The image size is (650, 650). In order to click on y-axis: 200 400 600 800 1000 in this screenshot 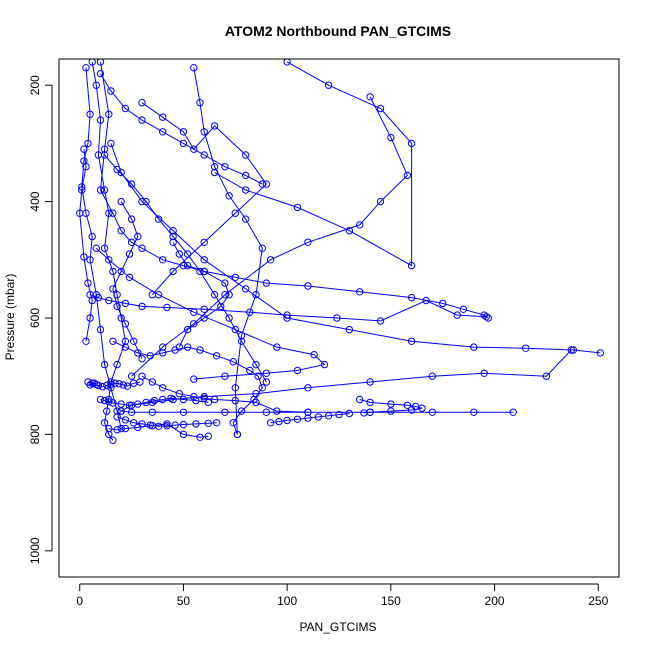, I will do `click(40, 319)`.